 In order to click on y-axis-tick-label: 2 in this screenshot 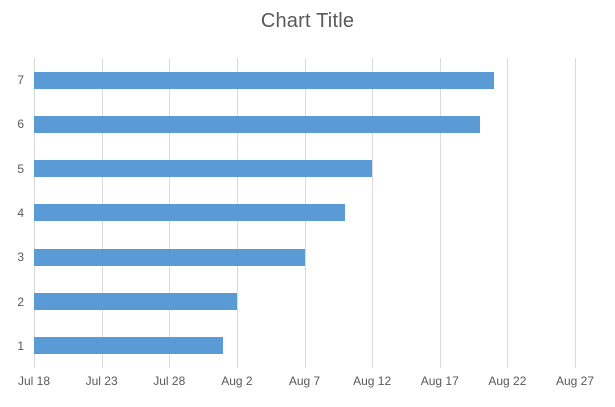, I will do `click(20, 301)`.